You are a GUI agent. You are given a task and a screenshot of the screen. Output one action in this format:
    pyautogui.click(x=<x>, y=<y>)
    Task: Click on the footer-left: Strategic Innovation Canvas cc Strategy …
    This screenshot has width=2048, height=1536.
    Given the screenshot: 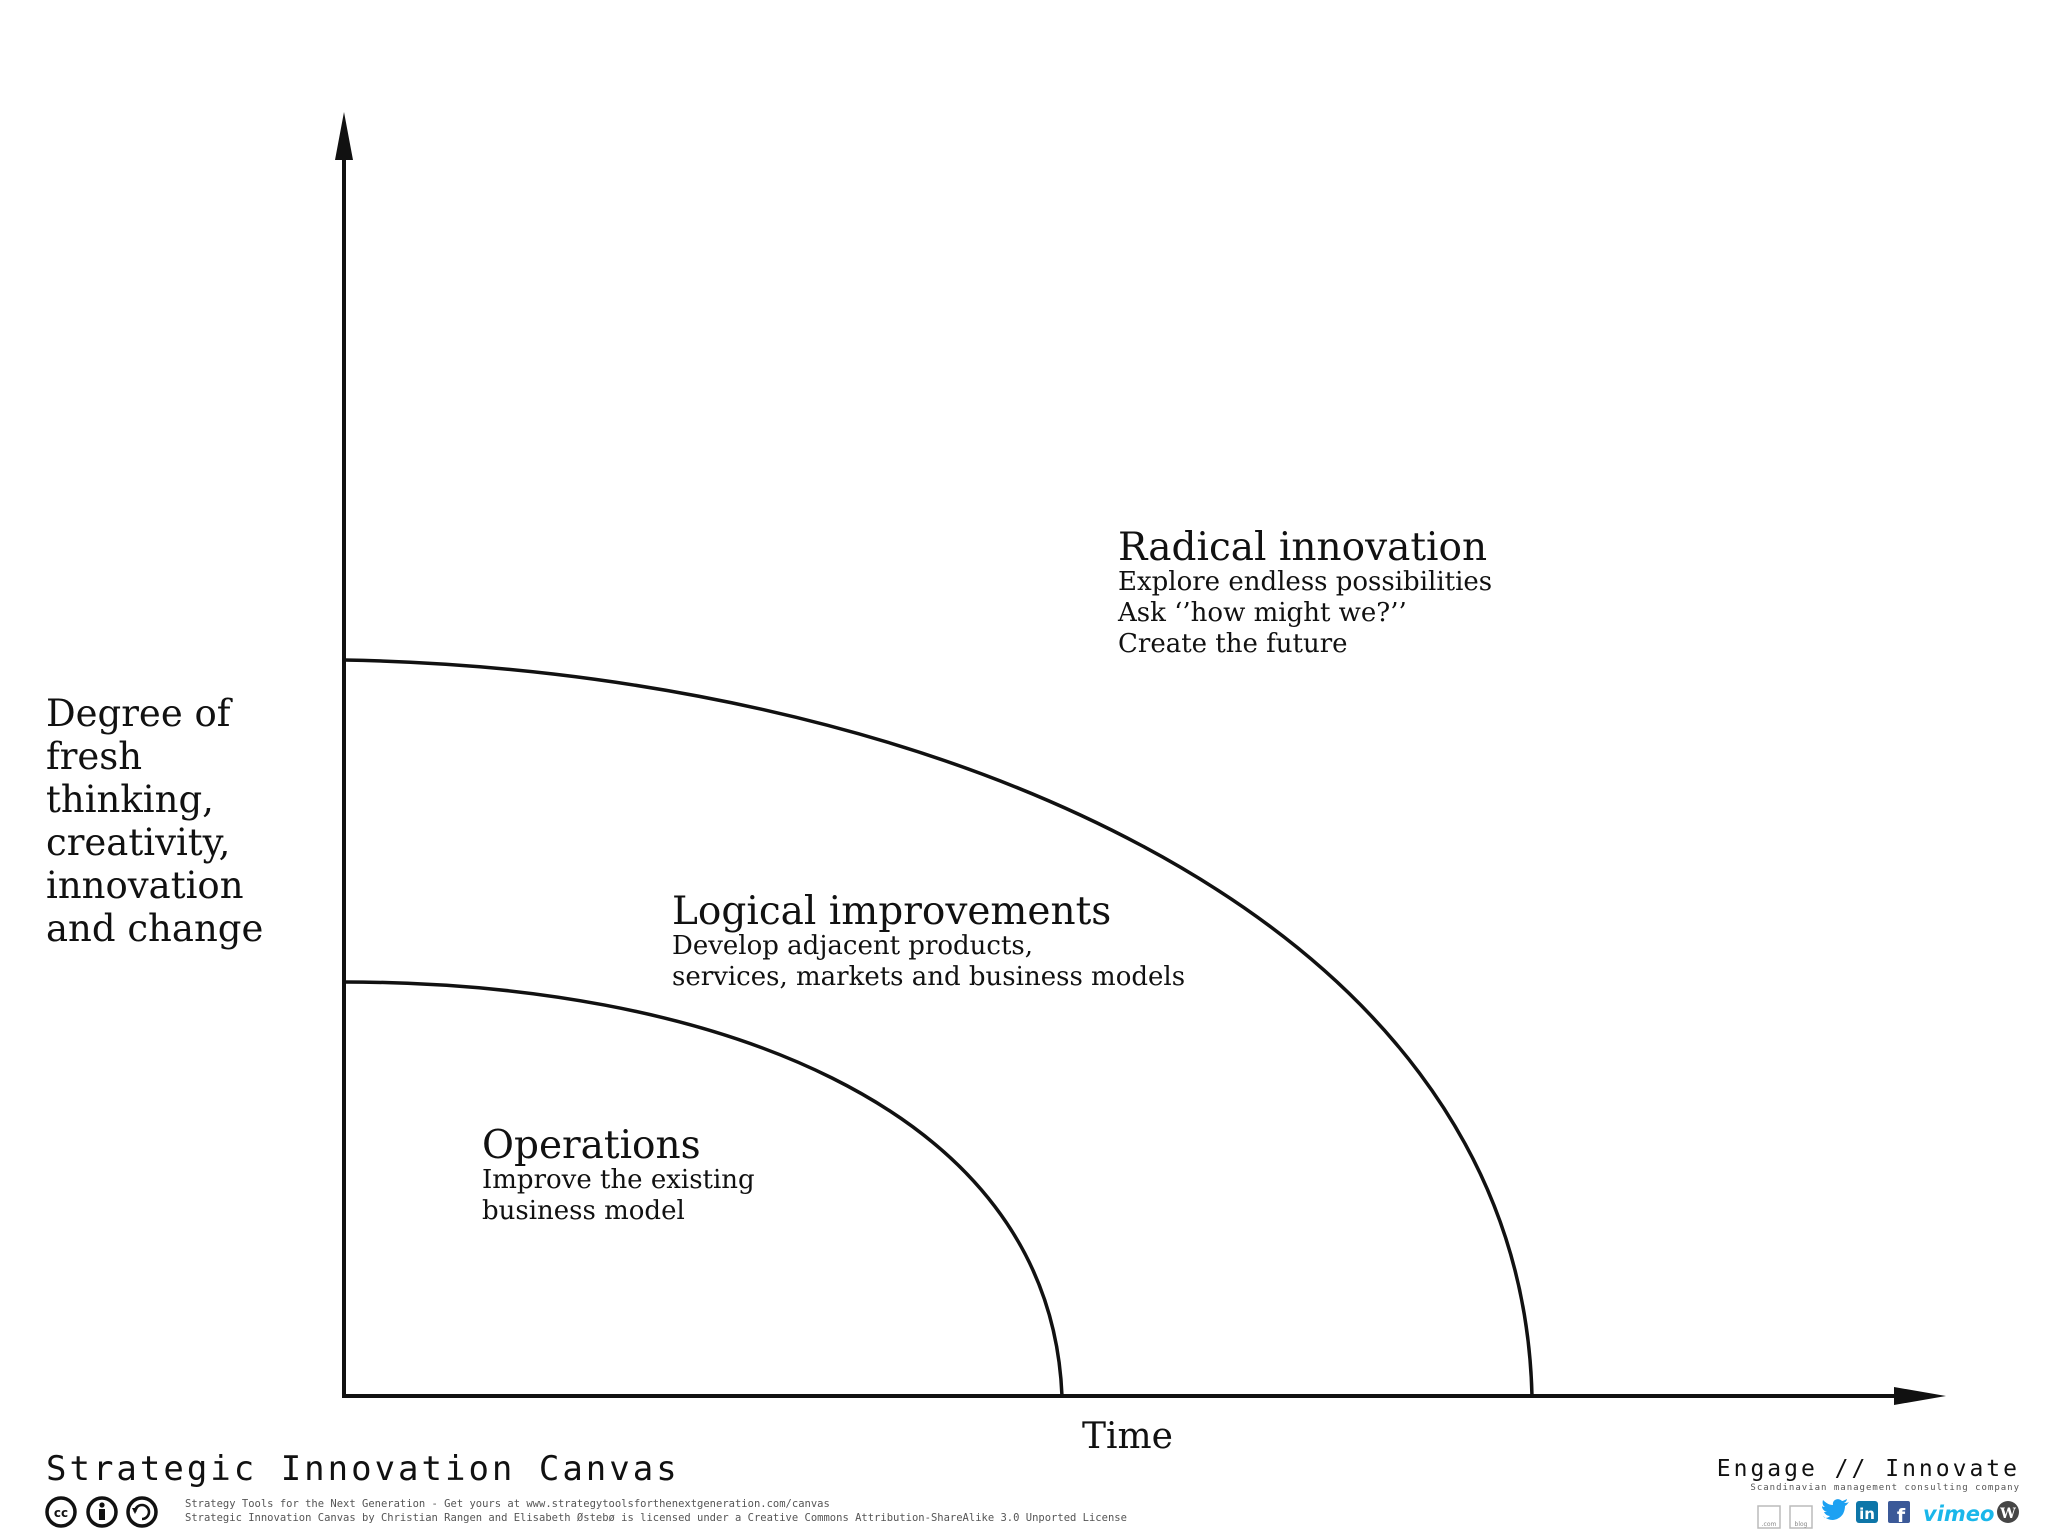 What is the action you would take?
    pyautogui.click(x=586, y=1488)
    